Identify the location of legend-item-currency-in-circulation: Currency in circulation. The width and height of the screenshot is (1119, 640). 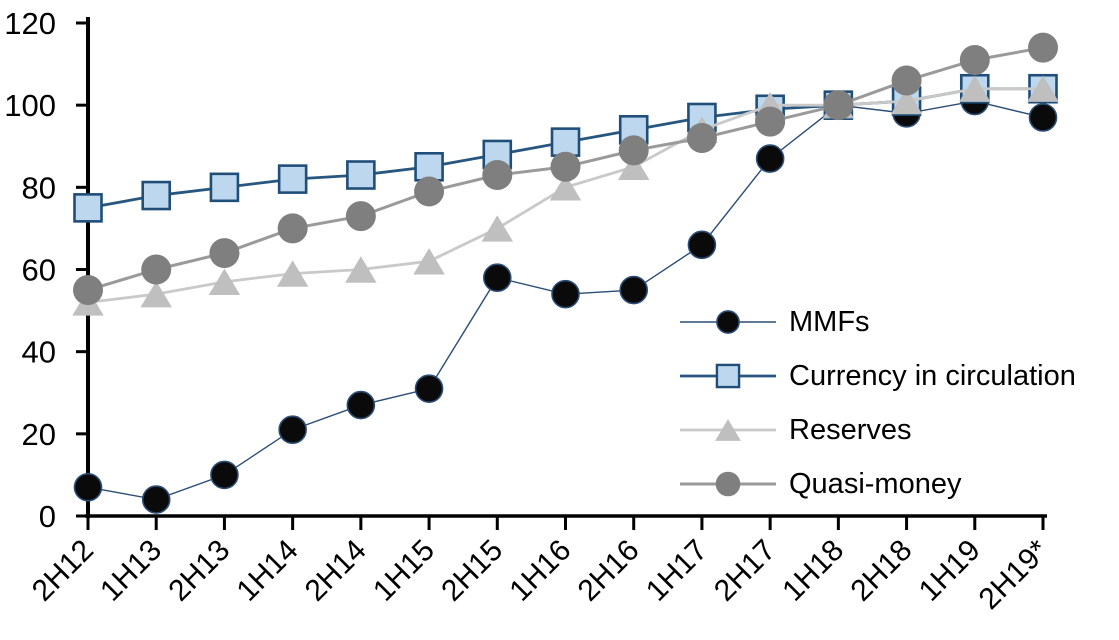
(877, 376).